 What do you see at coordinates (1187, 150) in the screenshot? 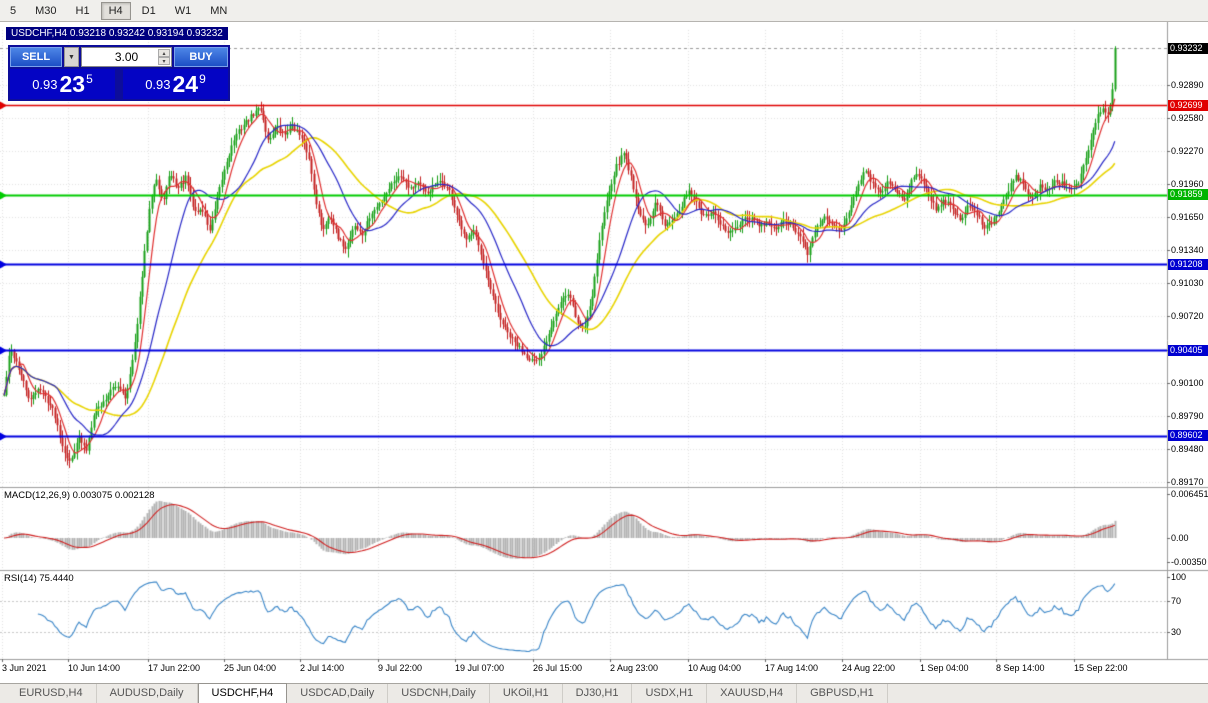
I see `price-axis-label: 0.92270` at bounding box center [1187, 150].